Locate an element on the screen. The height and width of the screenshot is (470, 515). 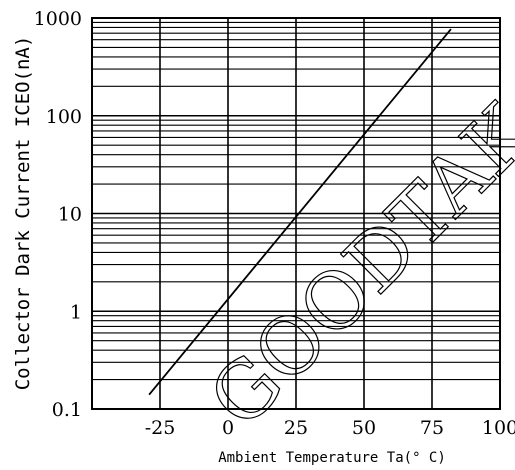
y-tick-labels: 0.1 1 10 100 1000 is located at coordinates (58, 214).